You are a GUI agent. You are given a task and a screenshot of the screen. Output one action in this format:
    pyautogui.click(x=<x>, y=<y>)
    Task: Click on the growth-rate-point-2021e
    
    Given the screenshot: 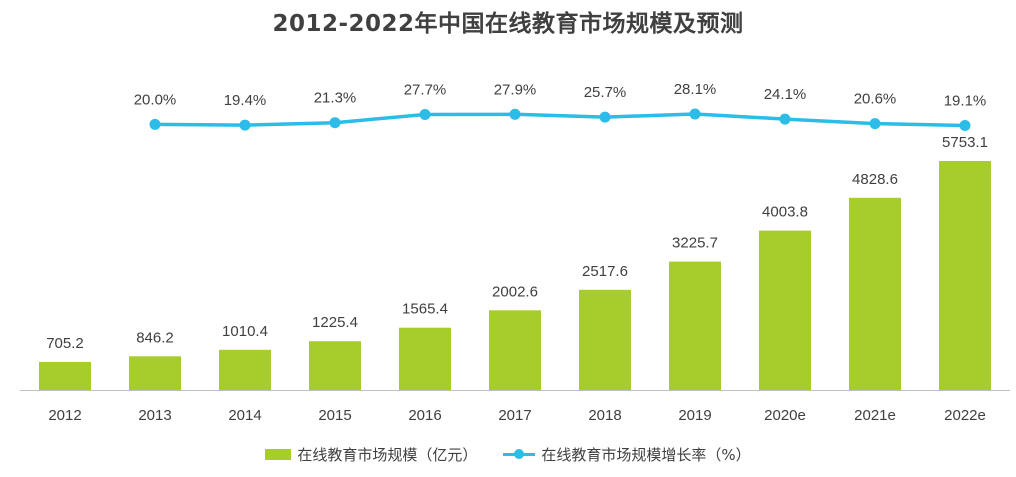 What is the action you would take?
    pyautogui.click(x=875, y=124)
    